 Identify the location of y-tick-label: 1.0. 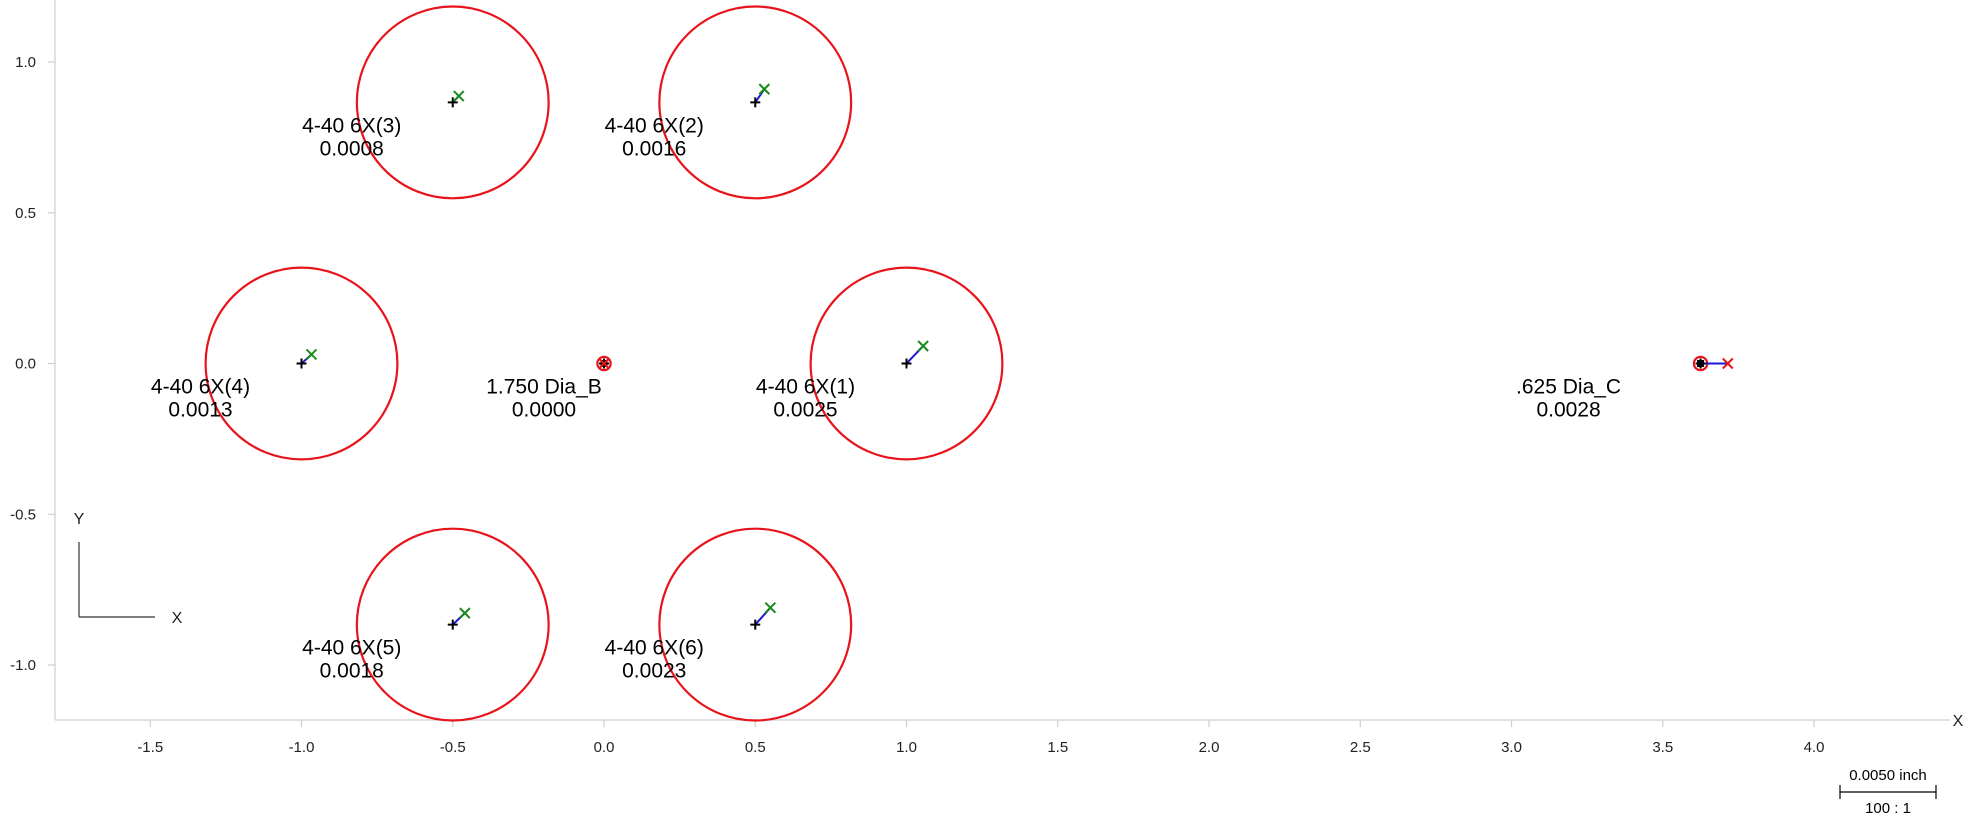
(25, 62).